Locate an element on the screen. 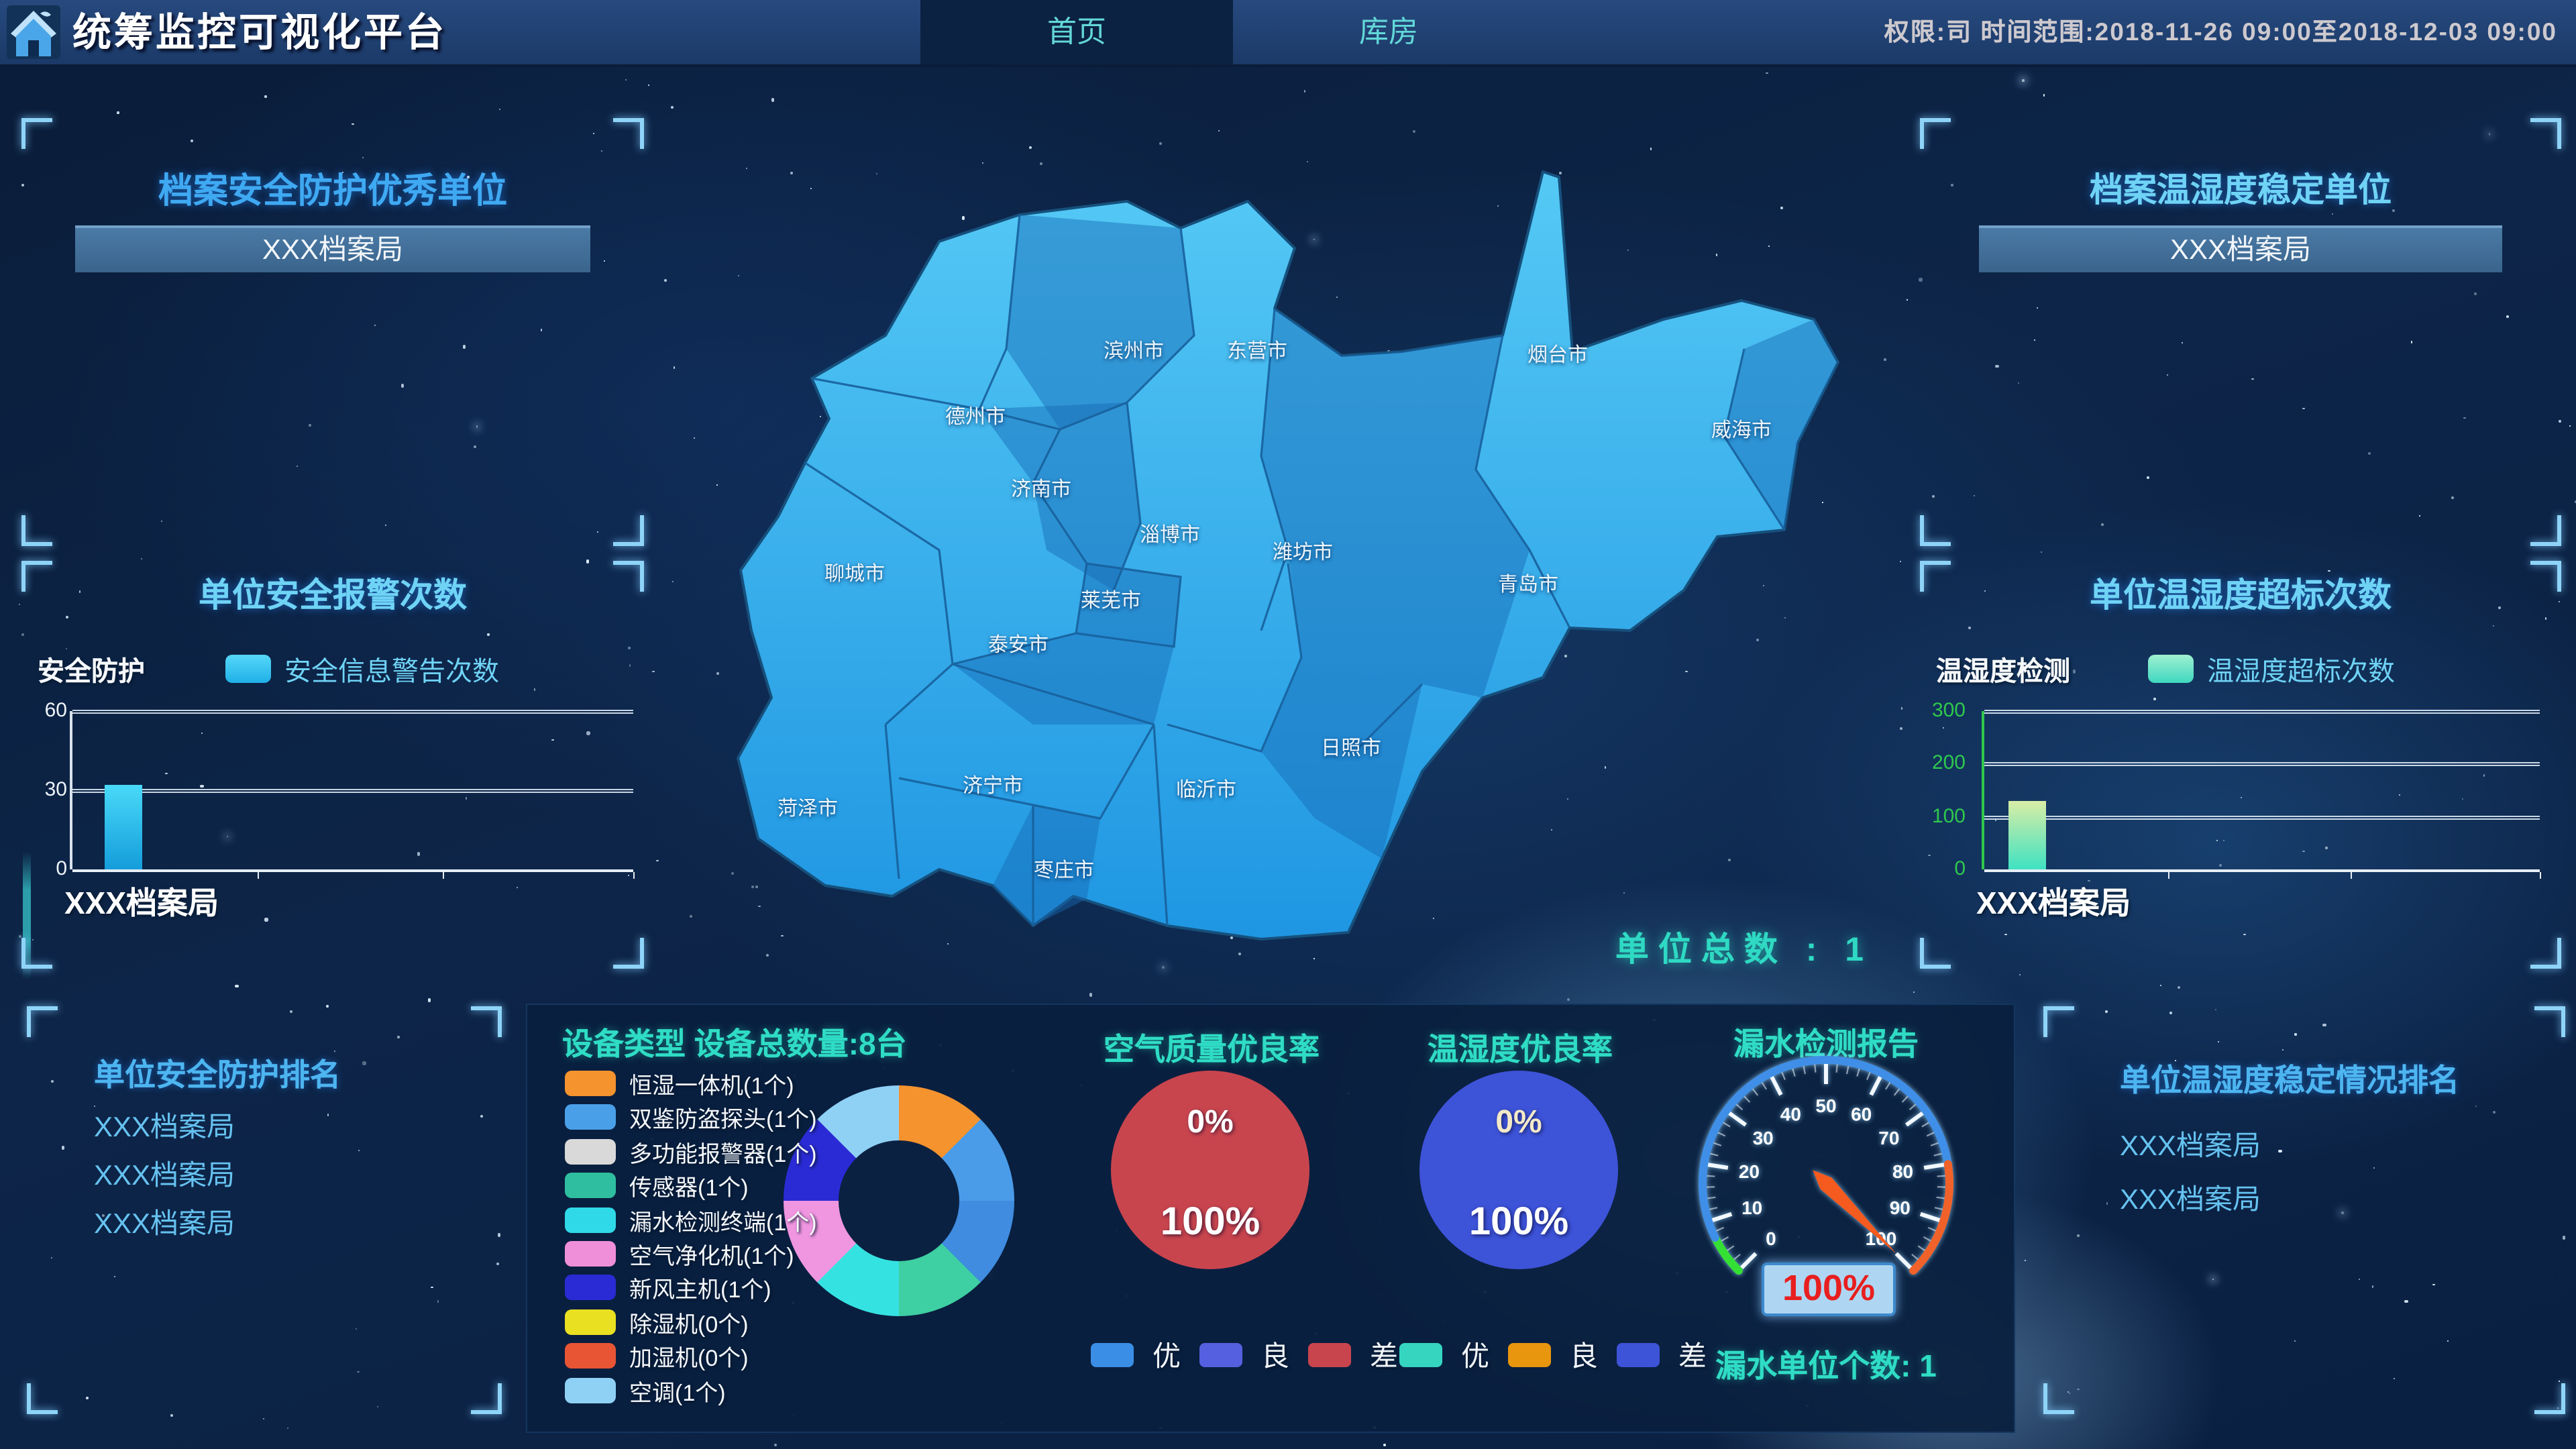  tab-warehouse: 库房 is located at coordinates (1388, 31).